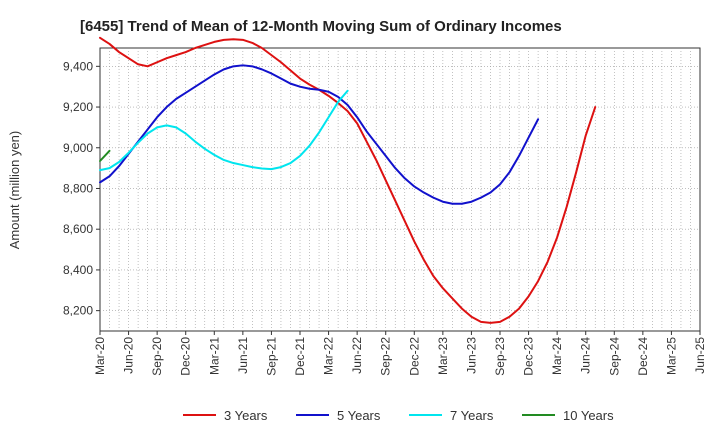 The image size is (720, 440). Describe the element at coordinates (443, 356) in the screenshot. I see `x-tick-label: Mar-23` at that location.